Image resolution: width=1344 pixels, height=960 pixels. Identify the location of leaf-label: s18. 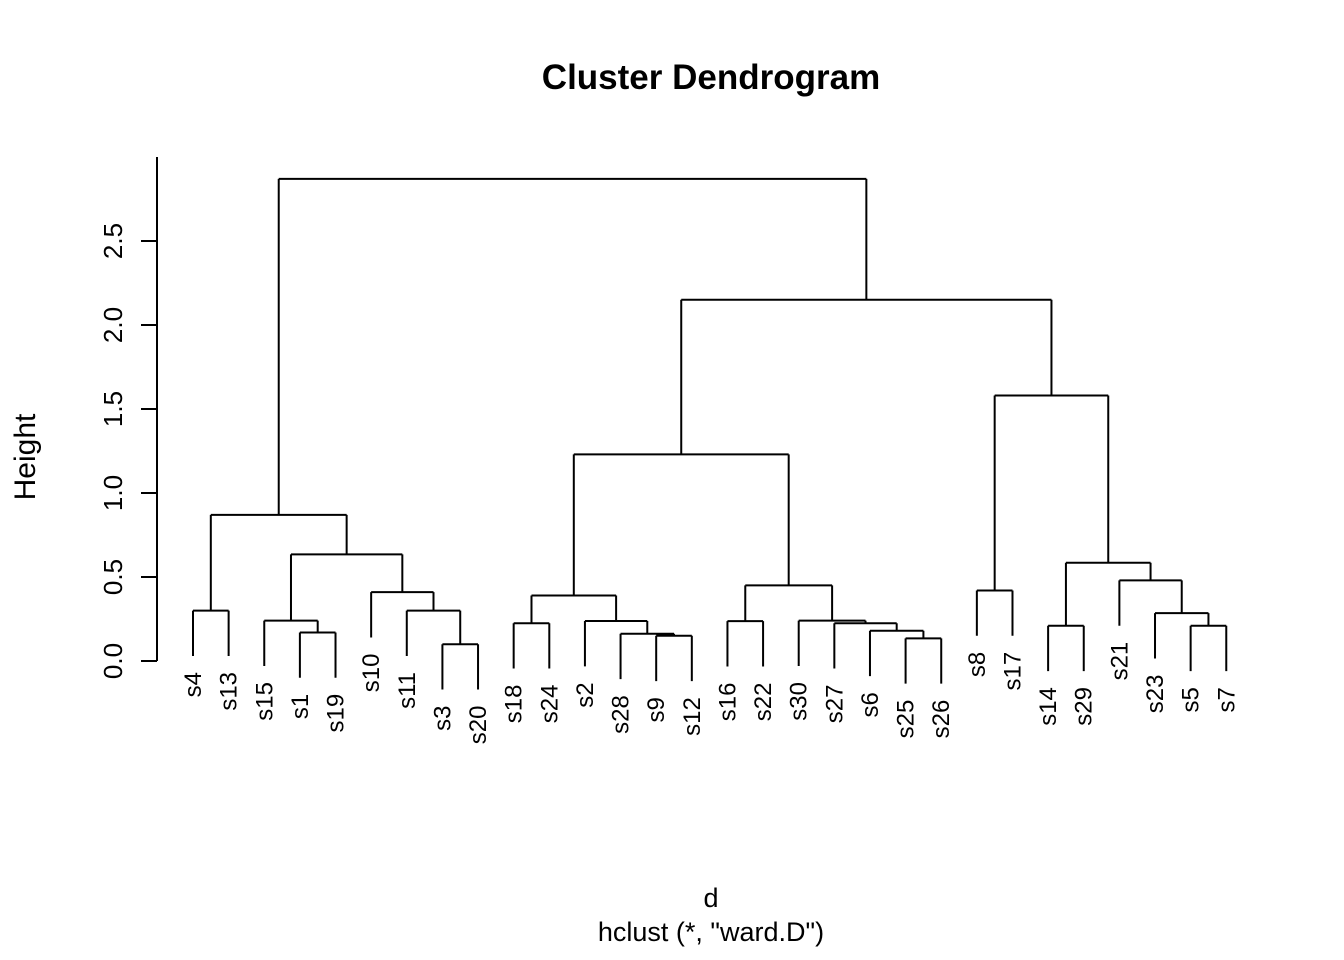
(514, 704).